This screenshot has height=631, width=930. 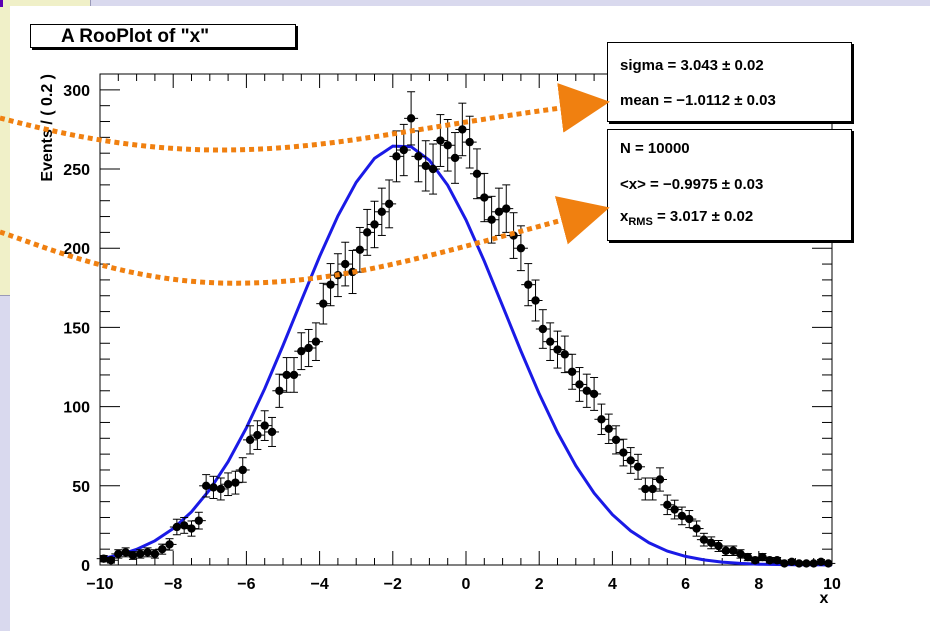 I want to click on x-tick-label: −8, so click(x=173, y=584).